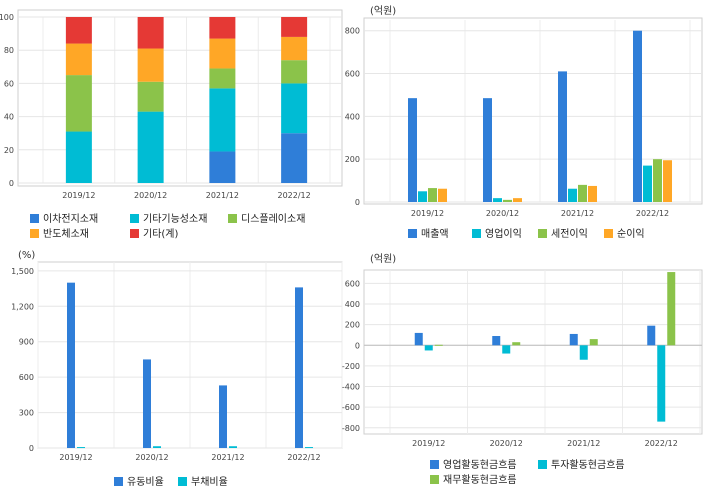  Describe the element at coordinates (503, 233) in the screenshot. I see `chart-2-legend-label: 영업이익` at that location.